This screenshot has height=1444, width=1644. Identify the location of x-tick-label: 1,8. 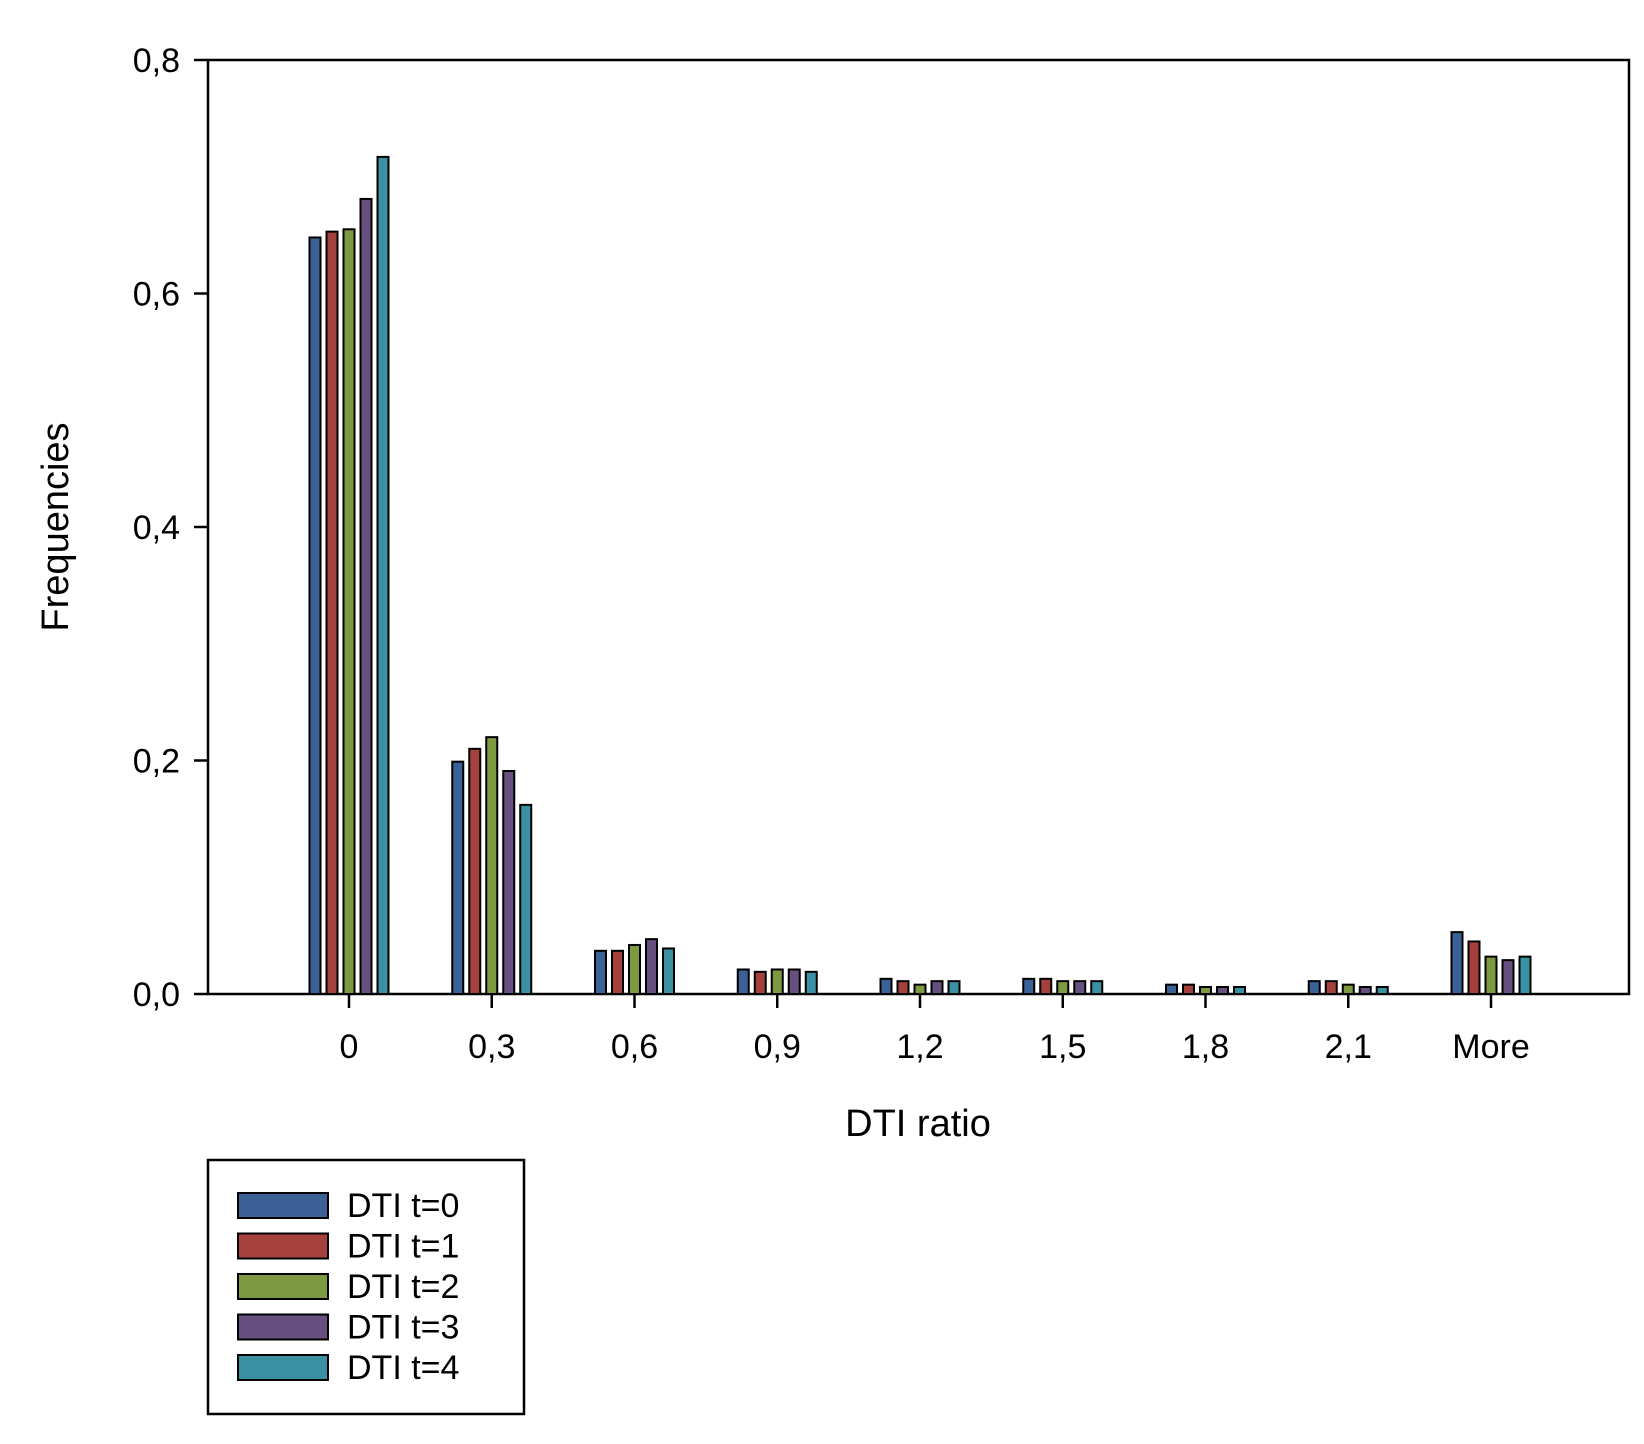
(1205, 1047).